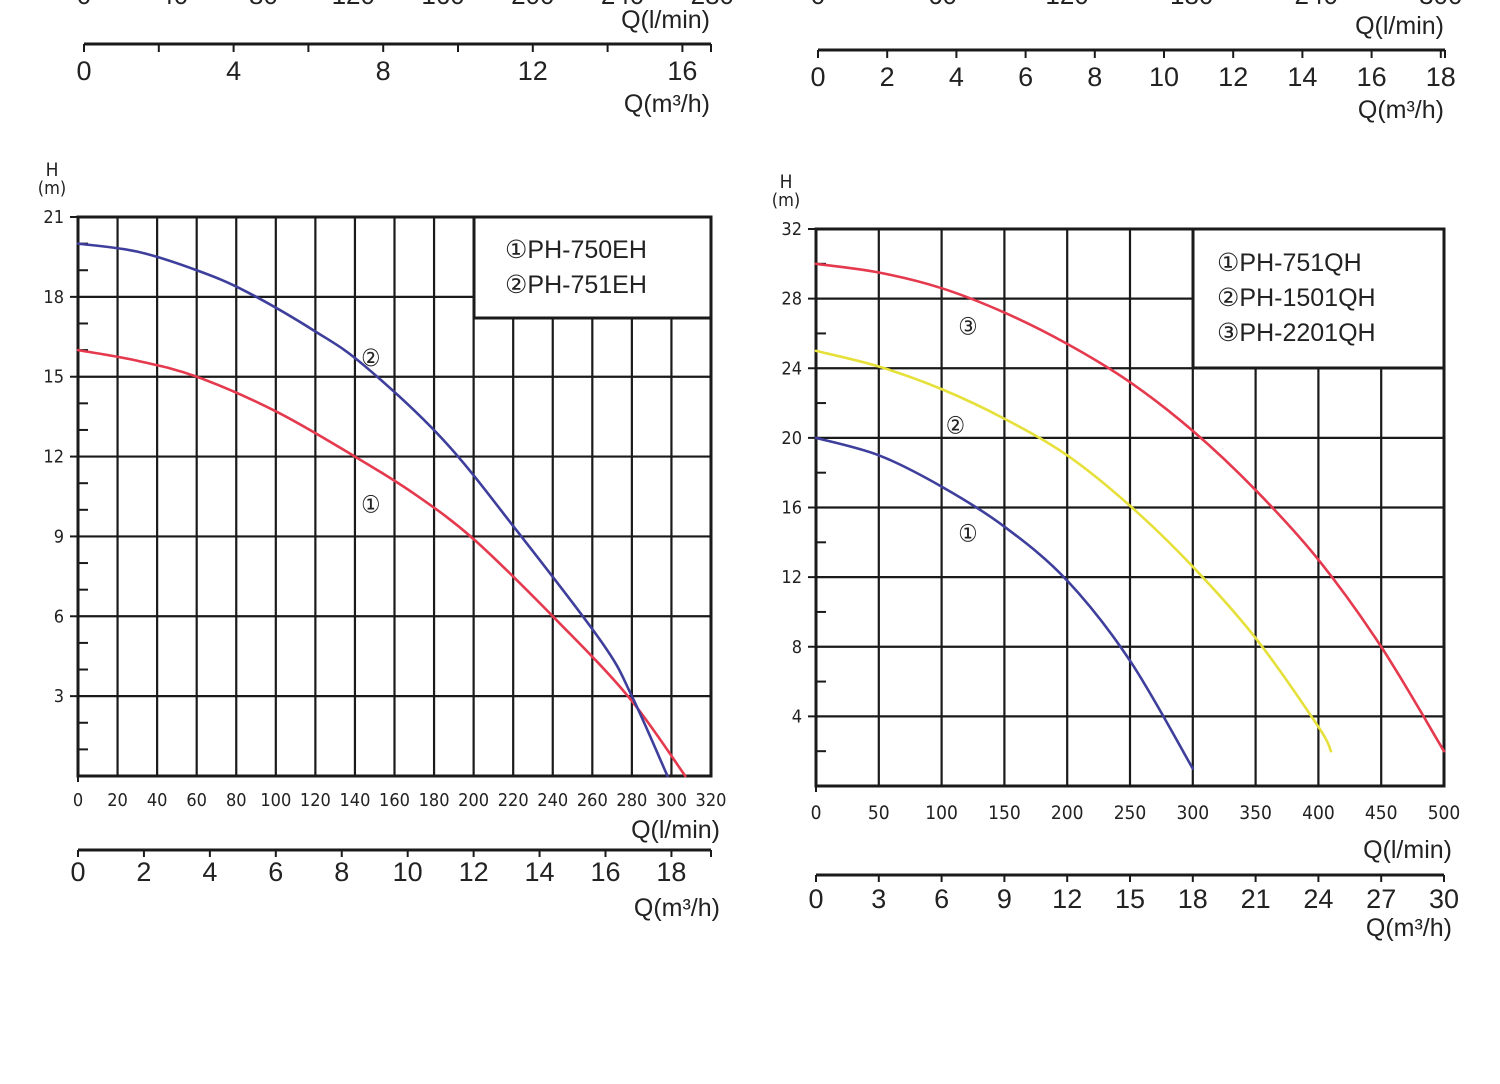  I want to click on x2-tick-label: 4, so click(209, 872).